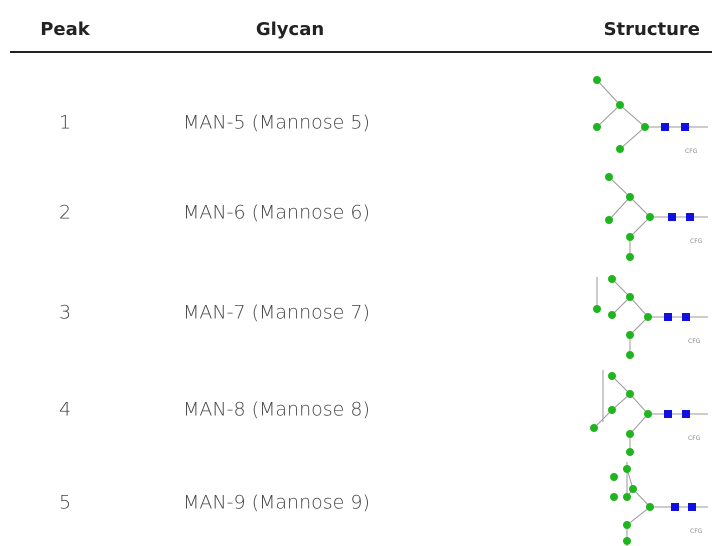  What do you see at coordinates (65, 503) in the screenshot?
I see `peak-cell: 5` at bounding box center [65, 503].